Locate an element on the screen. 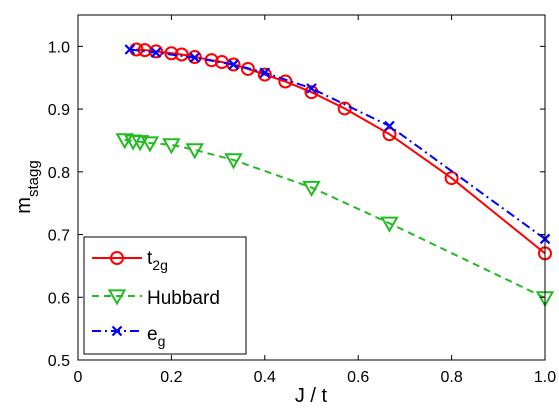 Image resolution: width=559 pixels, height=410 pixels. legend-label-t2g: t2g is located at coordinates (157, 260).